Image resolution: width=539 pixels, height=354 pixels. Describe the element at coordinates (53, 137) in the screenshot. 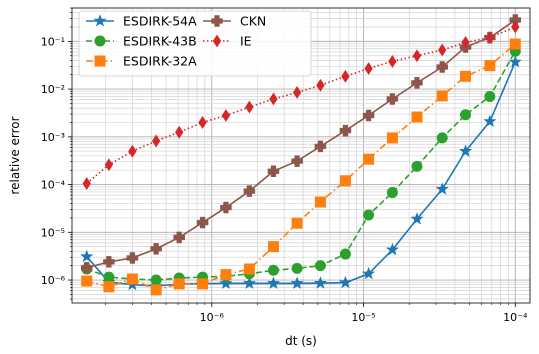

I see `y-tick-label: 10⁻³` at that location.